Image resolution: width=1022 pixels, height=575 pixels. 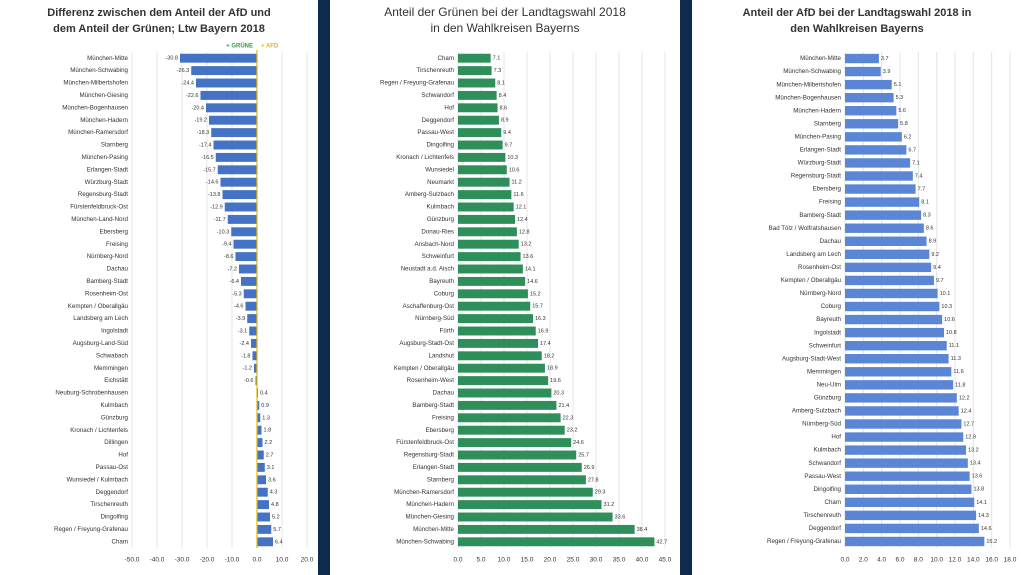 What do you see at coordinates (836, 437) in the screenshot?
I see `y-tick-label: Hof` at bounding box center [836, 437].